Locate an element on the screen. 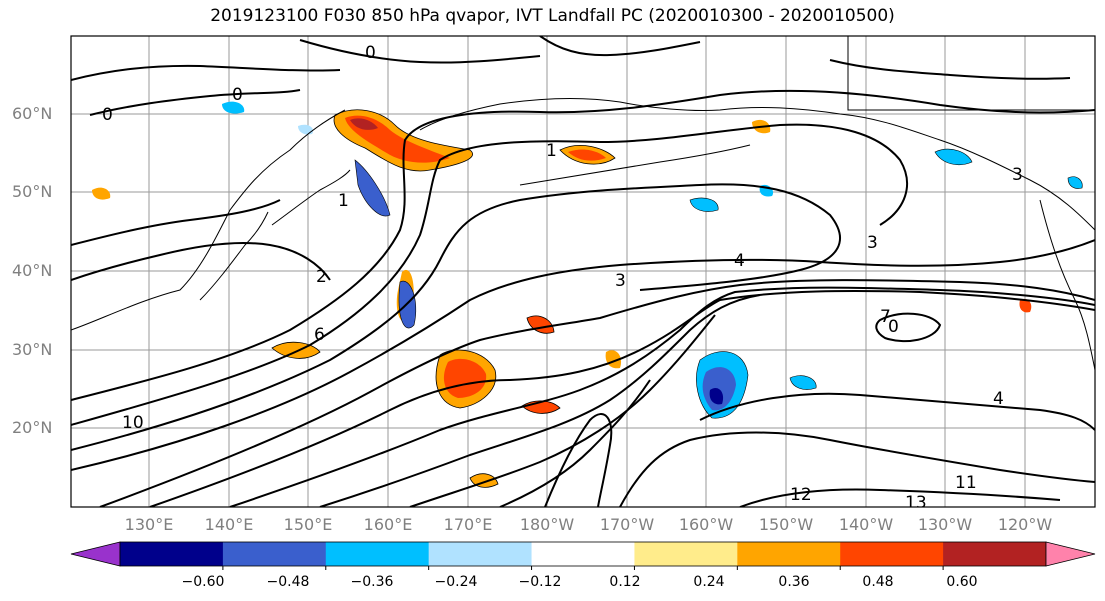 This screenshot has width=1105, height=601. contour-label: 12 is located at coordinates (801, 495).